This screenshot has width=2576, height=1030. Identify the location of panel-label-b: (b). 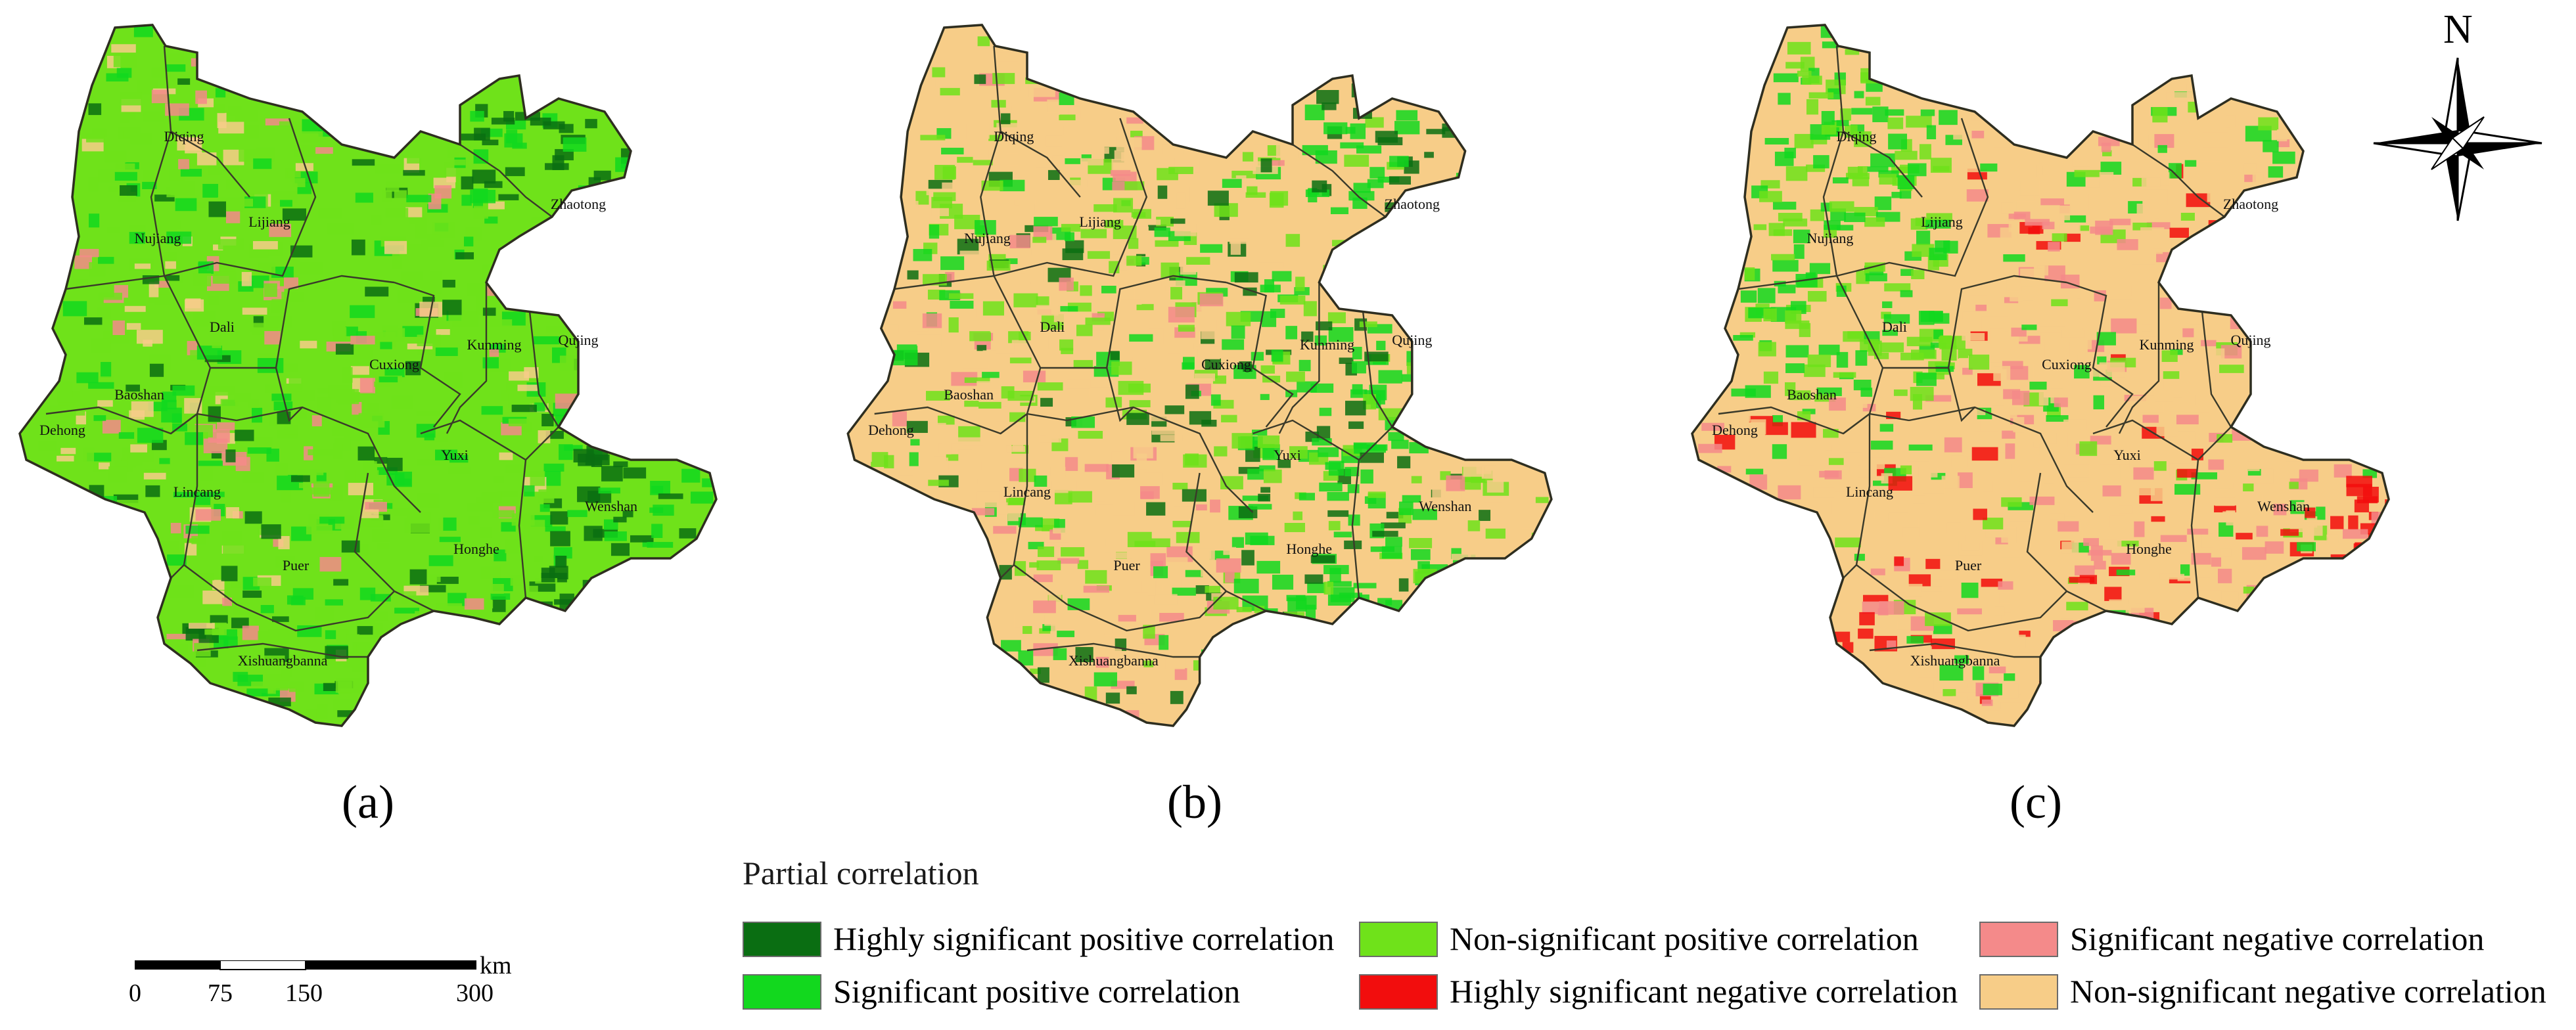
(1194, 802).